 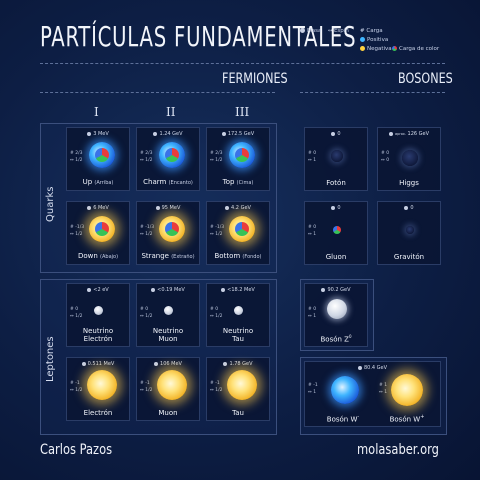 I want to click on particle-name: Bottom (Fondo), so click(x=238, y=256).